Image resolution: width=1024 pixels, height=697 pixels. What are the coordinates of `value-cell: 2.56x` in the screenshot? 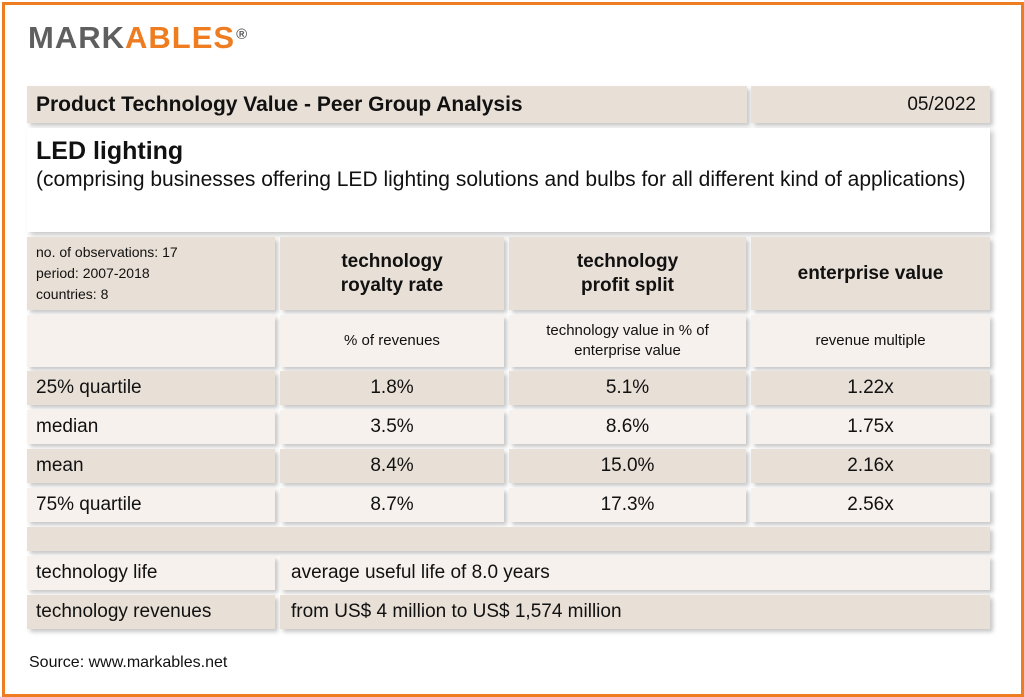 It's located at (870, 505).